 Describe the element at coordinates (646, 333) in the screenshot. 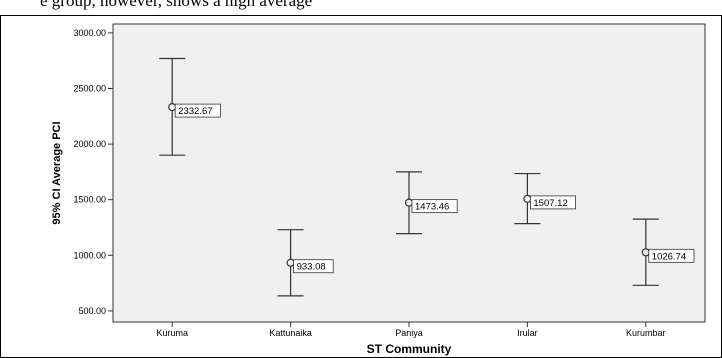

I see `x-tick-label: Kurumbar` at that location.